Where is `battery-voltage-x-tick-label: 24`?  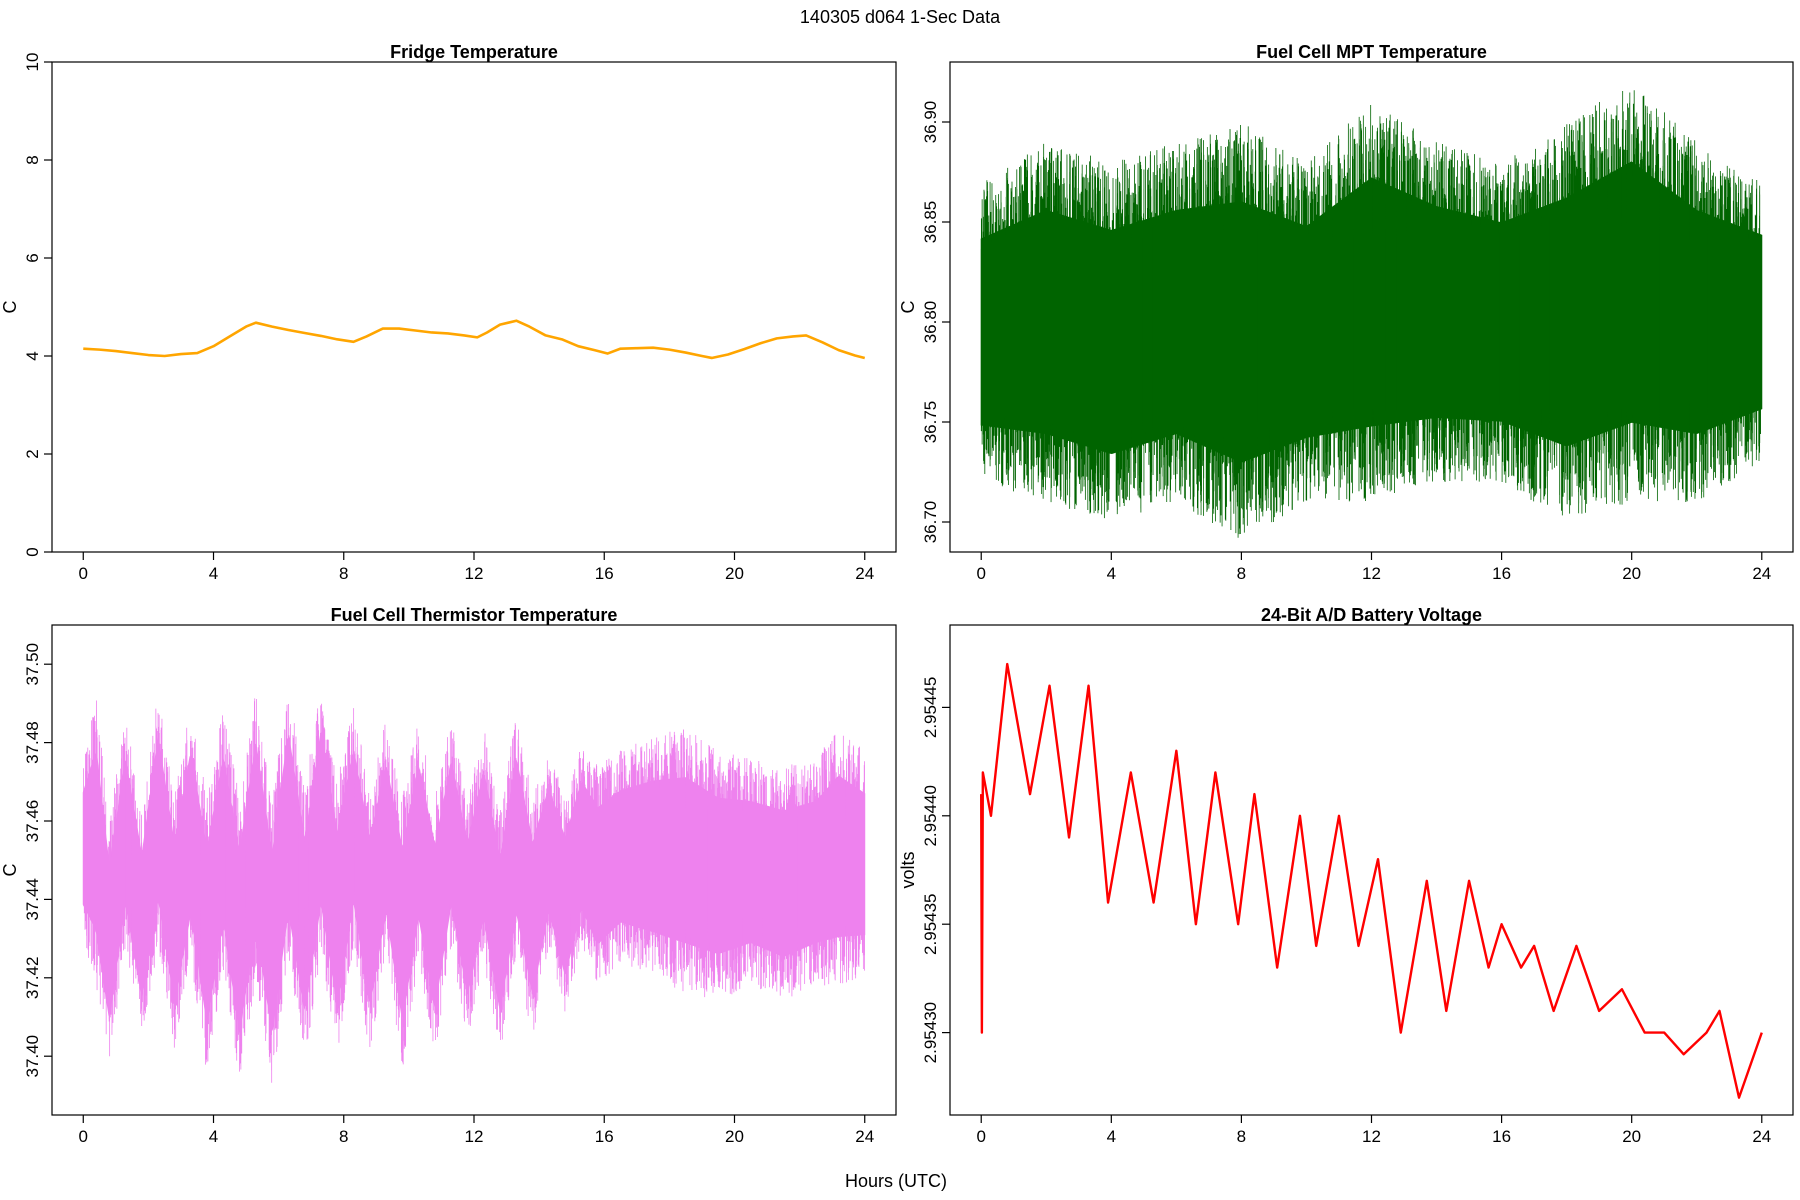 battery-voltage-x-tick-label: 24 is located at coordinates (1761, 1136).